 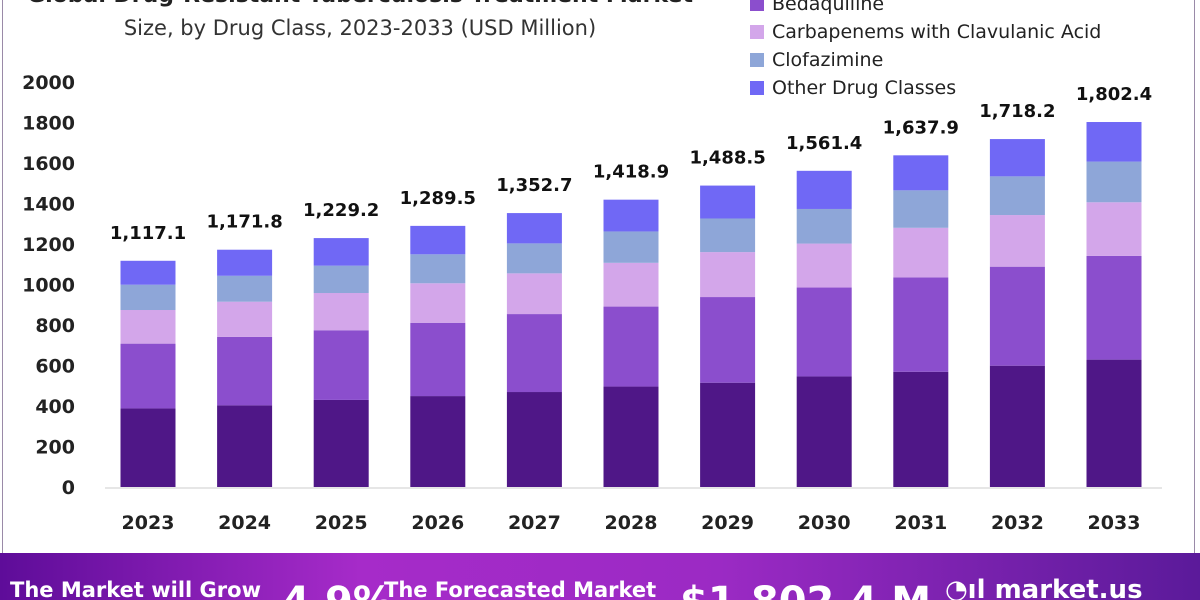 I want to click on data-label: 1,637.9, so click(x=921, y=127).